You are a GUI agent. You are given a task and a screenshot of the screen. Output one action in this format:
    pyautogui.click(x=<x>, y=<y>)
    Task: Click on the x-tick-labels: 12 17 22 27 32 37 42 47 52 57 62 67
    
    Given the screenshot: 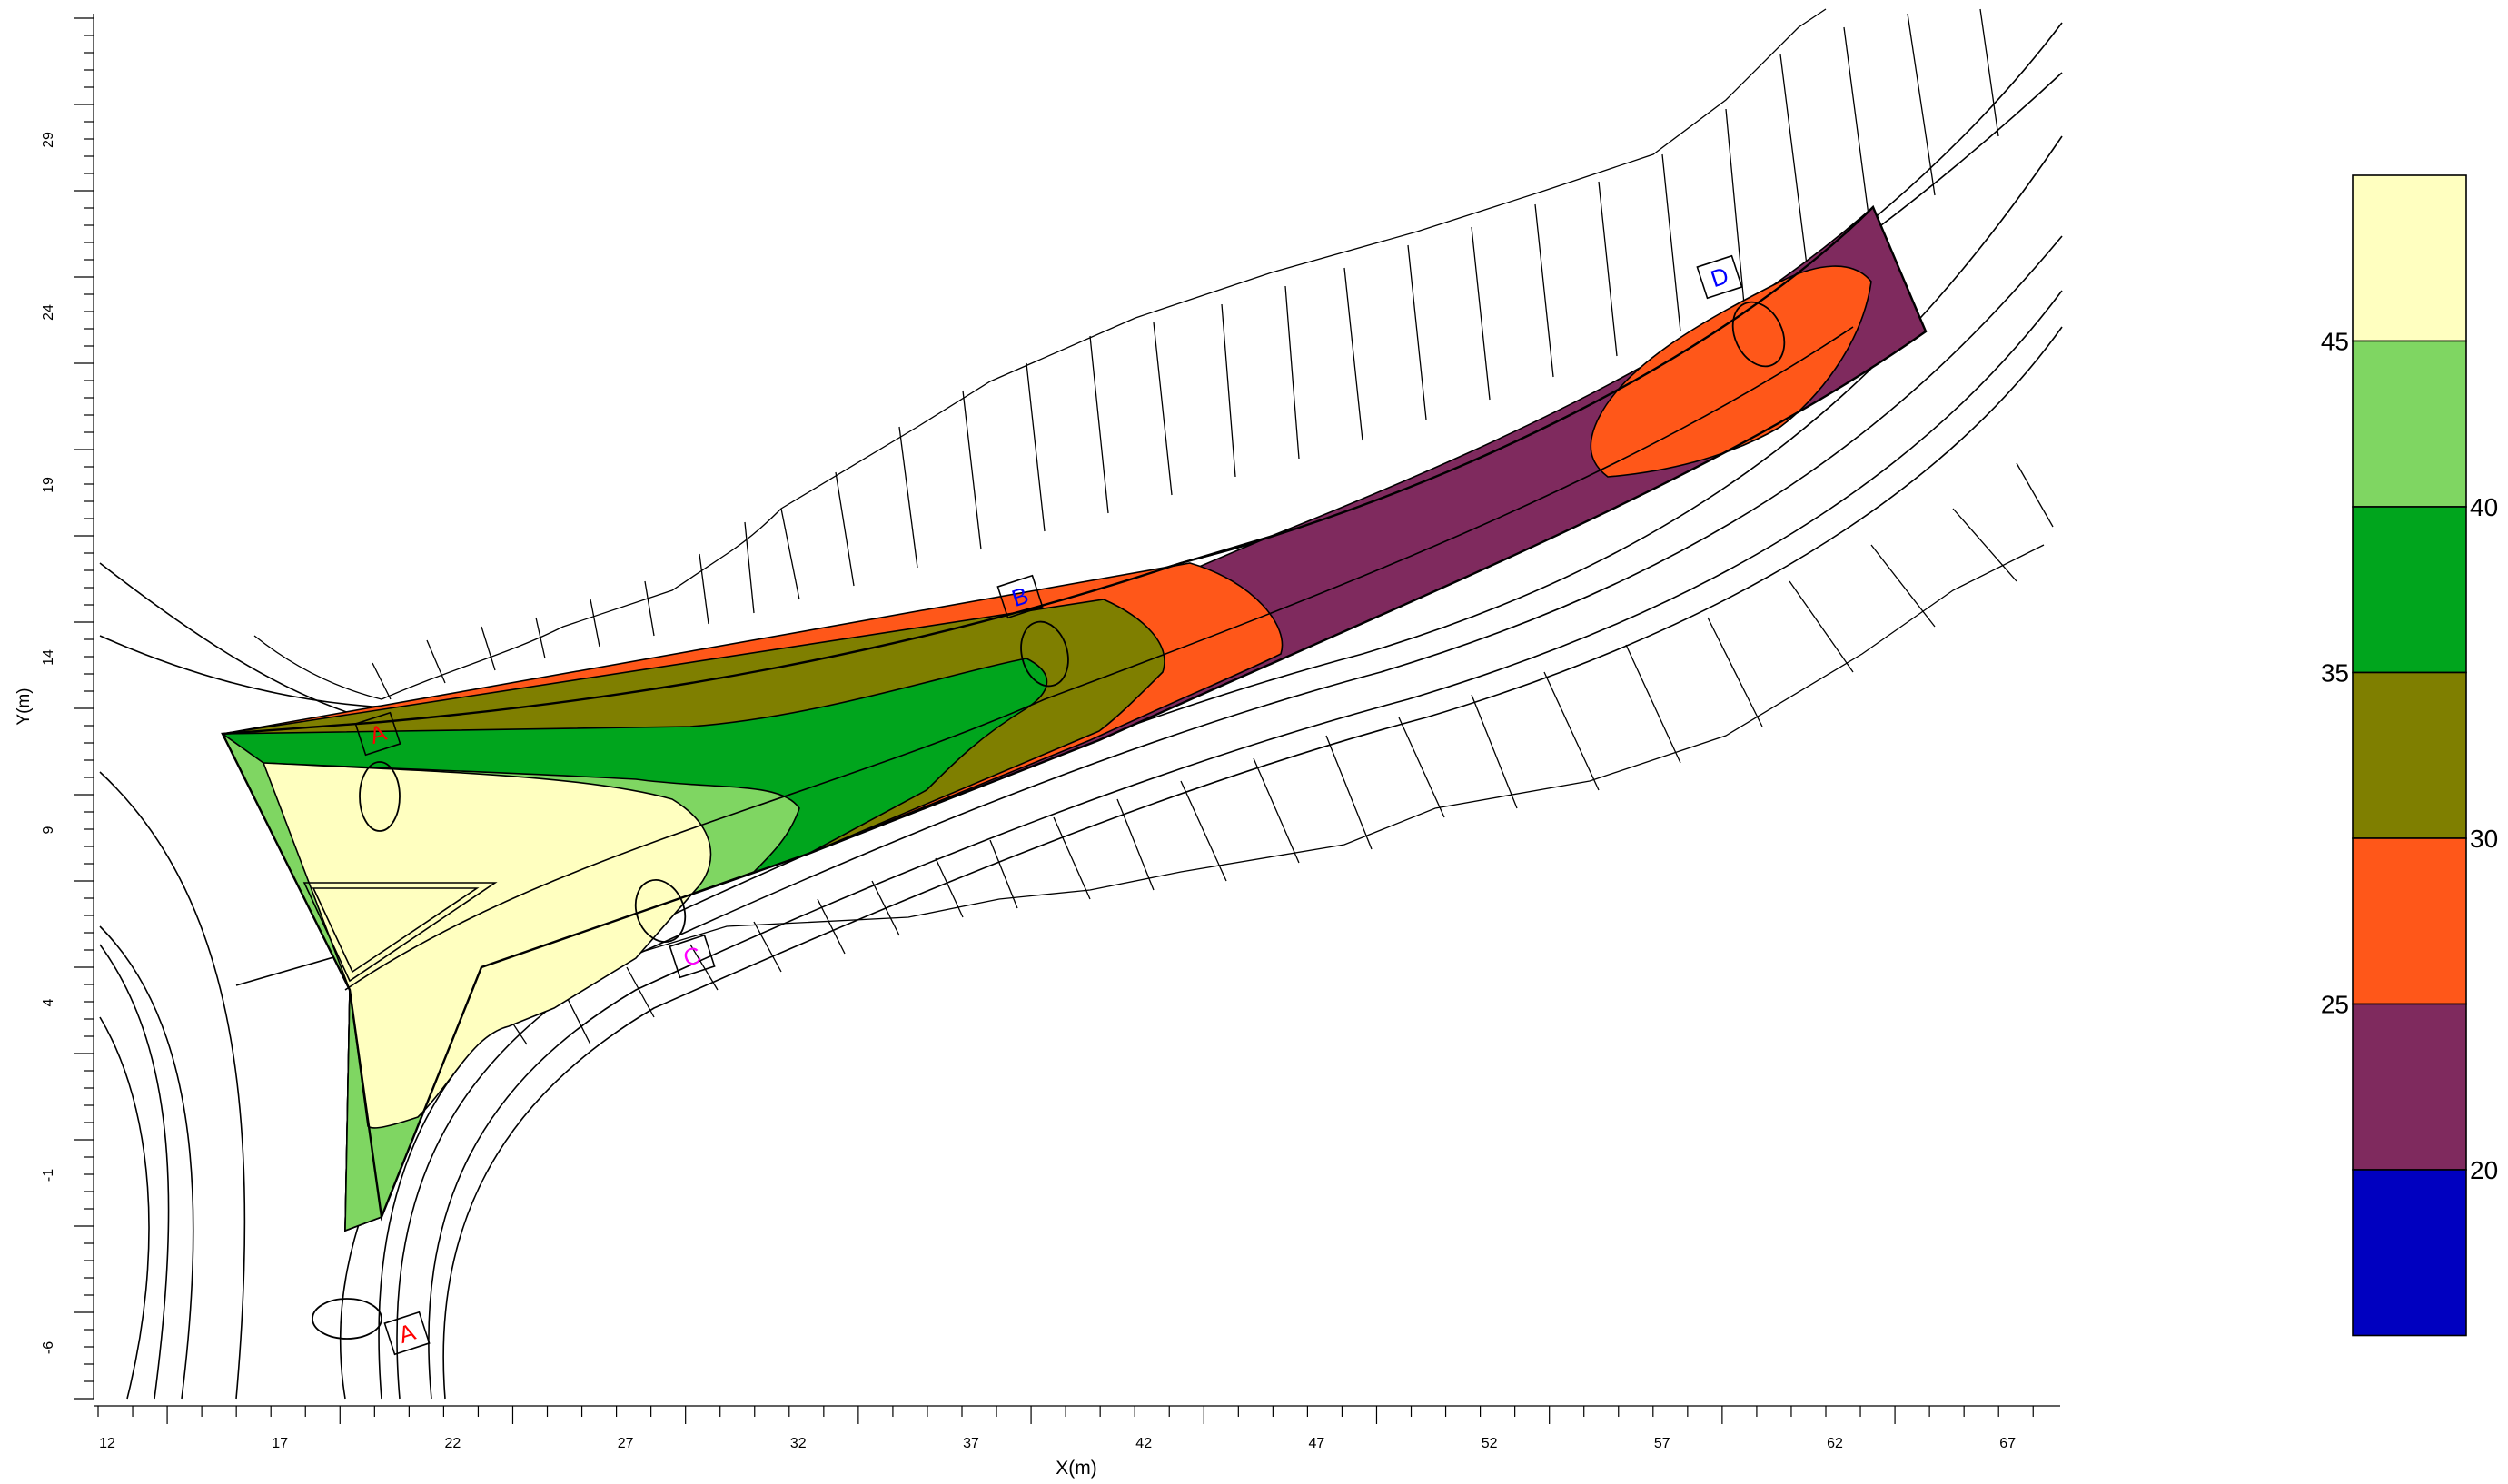 What is the action you would take?
    pyautogui.click(x=1057, y=1443)
    